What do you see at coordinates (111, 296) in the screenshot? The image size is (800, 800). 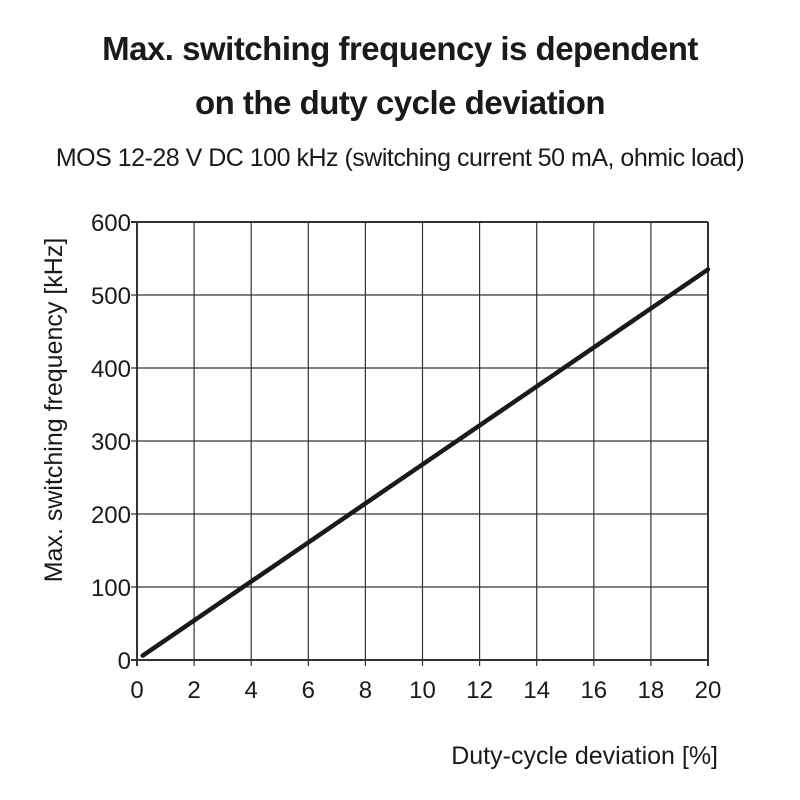 I see `y-tick-label: 500` at bounding box center [111, 296].